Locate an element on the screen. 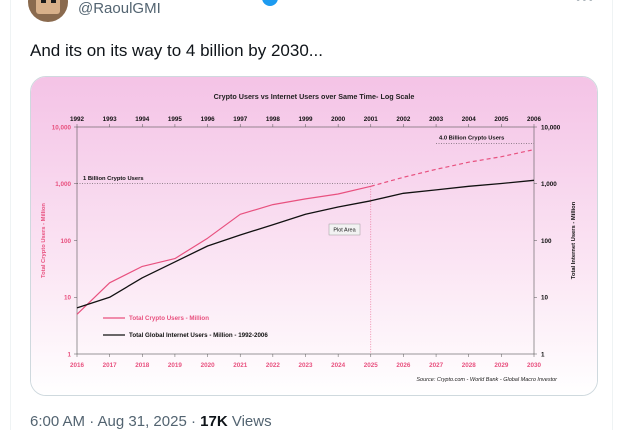 This screenshot has height=432, width=624. views-label: Views is located at coordinates (249, 421).